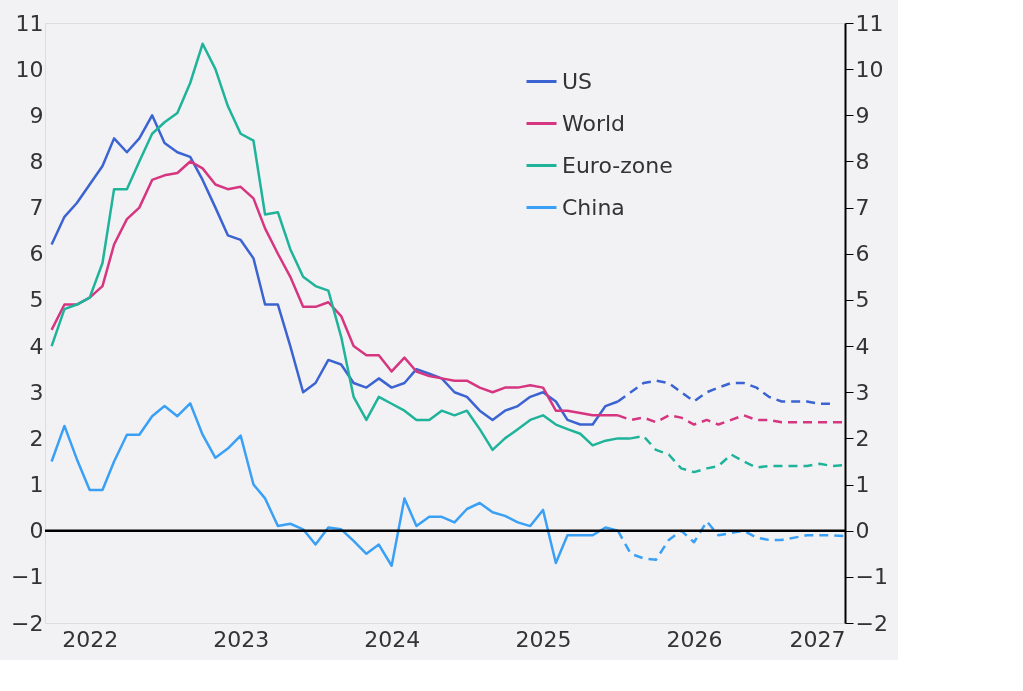 The height and width of the screenshot is (691, 1023). Describe the element at coordinates (869, 23) in the screenshot. I see `y-tick-label: 11` at that location.